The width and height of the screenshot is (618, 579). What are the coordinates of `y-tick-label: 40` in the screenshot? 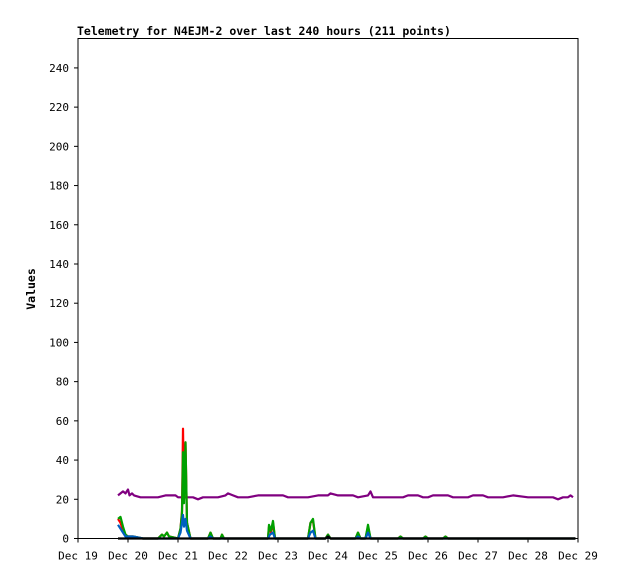 It's located at (62, 460).